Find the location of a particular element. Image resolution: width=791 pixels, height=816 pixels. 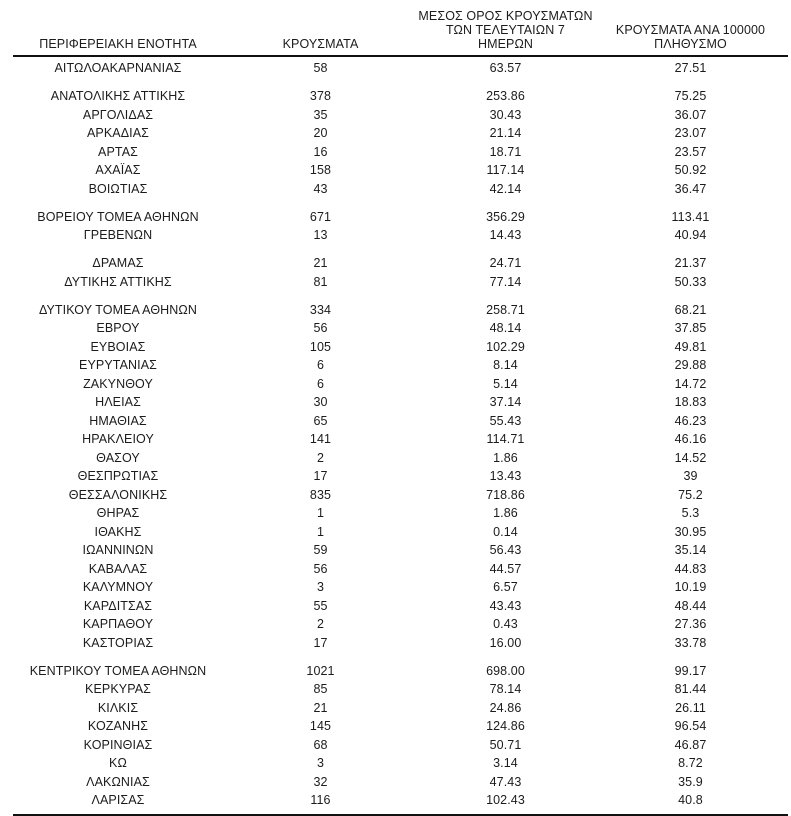

region-cell: ΙΘΑΚΗΣ is located at coordinates (118, 531).